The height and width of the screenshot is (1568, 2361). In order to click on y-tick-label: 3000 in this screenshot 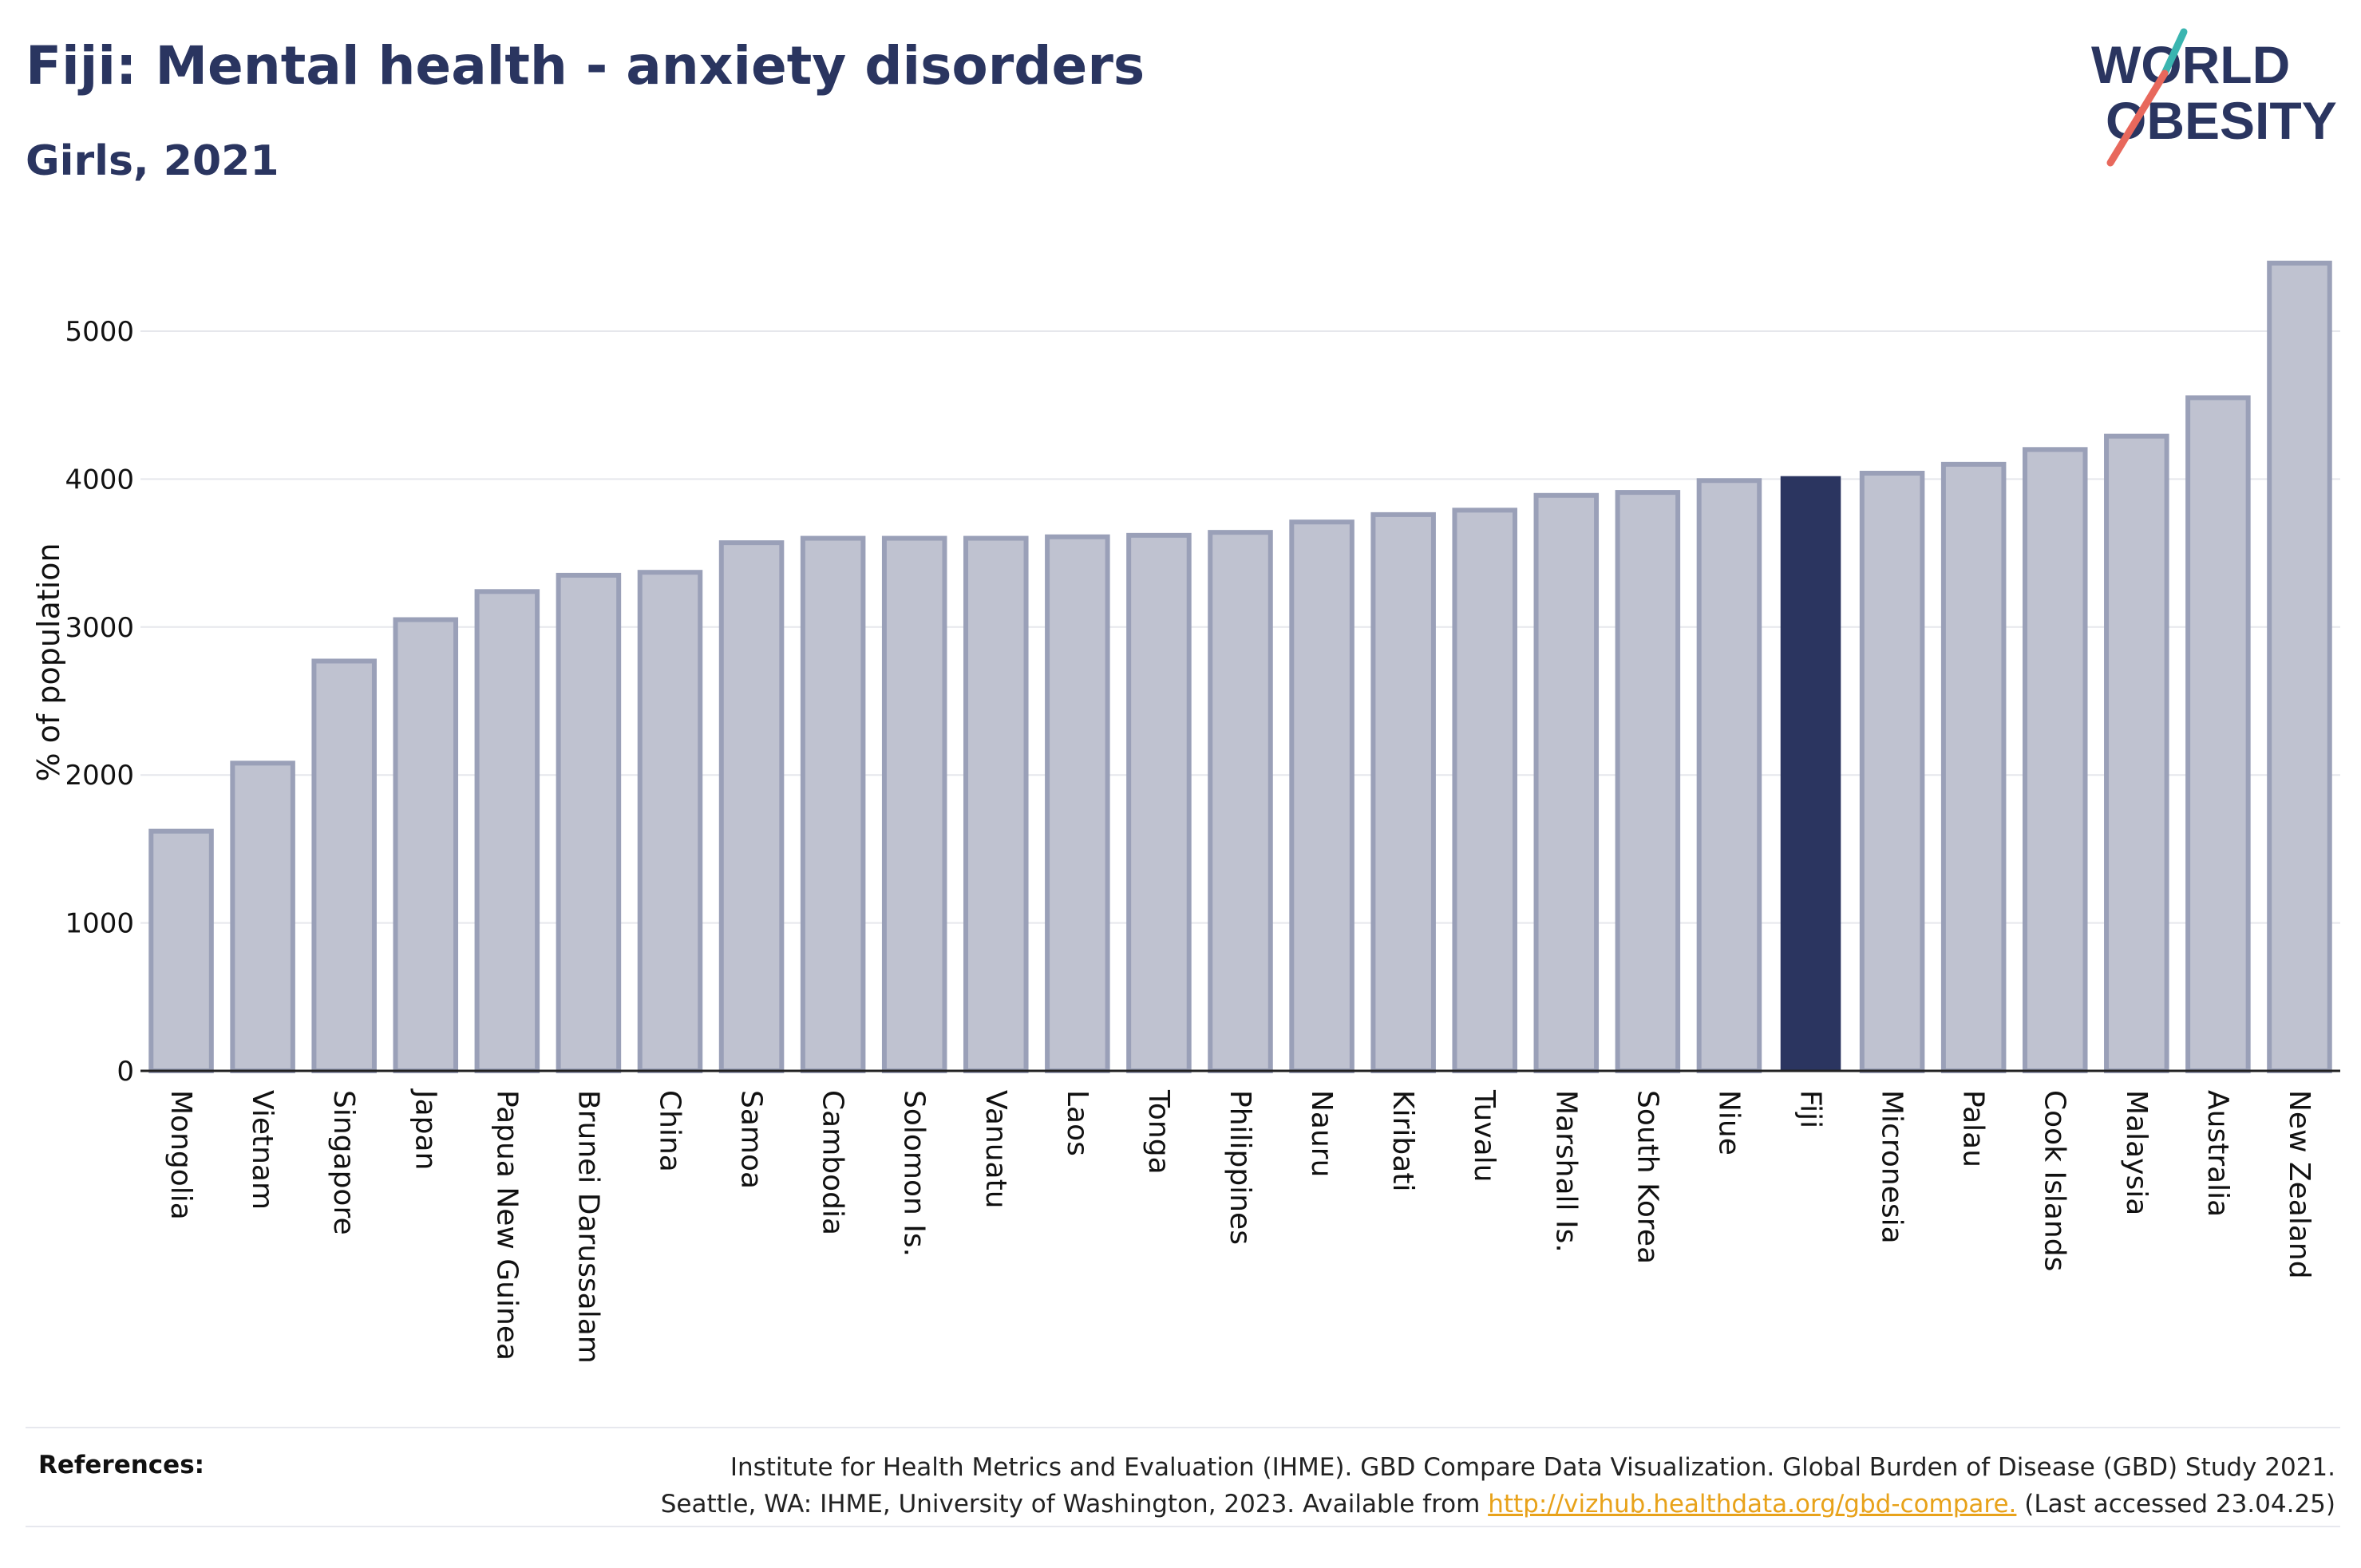, I will do `click(99, 628)`.